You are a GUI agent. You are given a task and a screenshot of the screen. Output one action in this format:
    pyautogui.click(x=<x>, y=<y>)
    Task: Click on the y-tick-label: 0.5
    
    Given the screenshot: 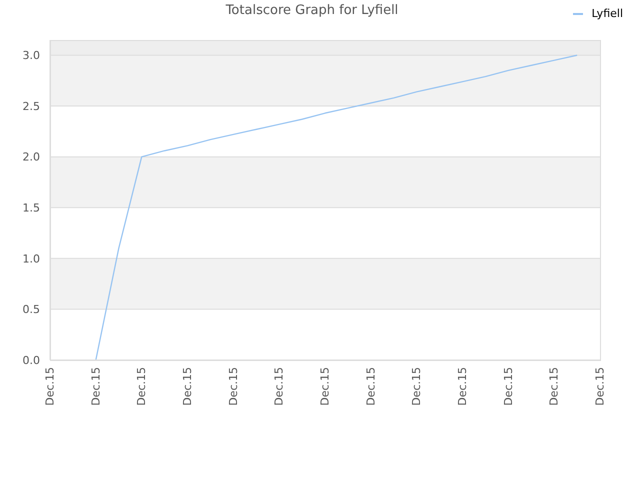 What is the action you would take?
    pyautogui.click(x=31, y=309)
    